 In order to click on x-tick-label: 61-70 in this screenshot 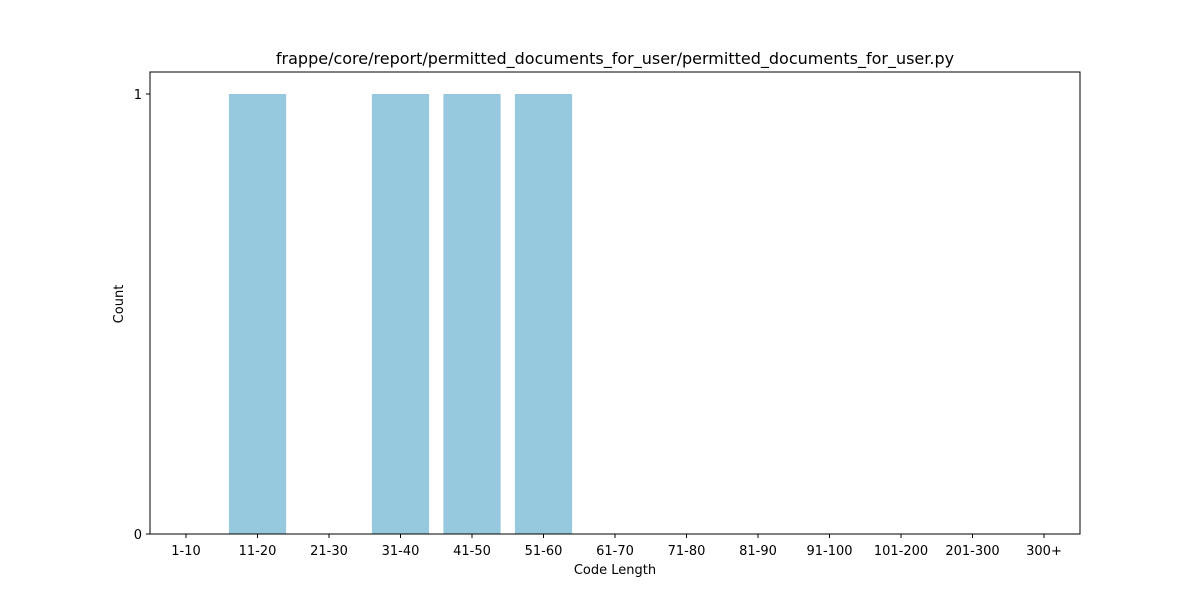, I will do `click(615, 551)`.